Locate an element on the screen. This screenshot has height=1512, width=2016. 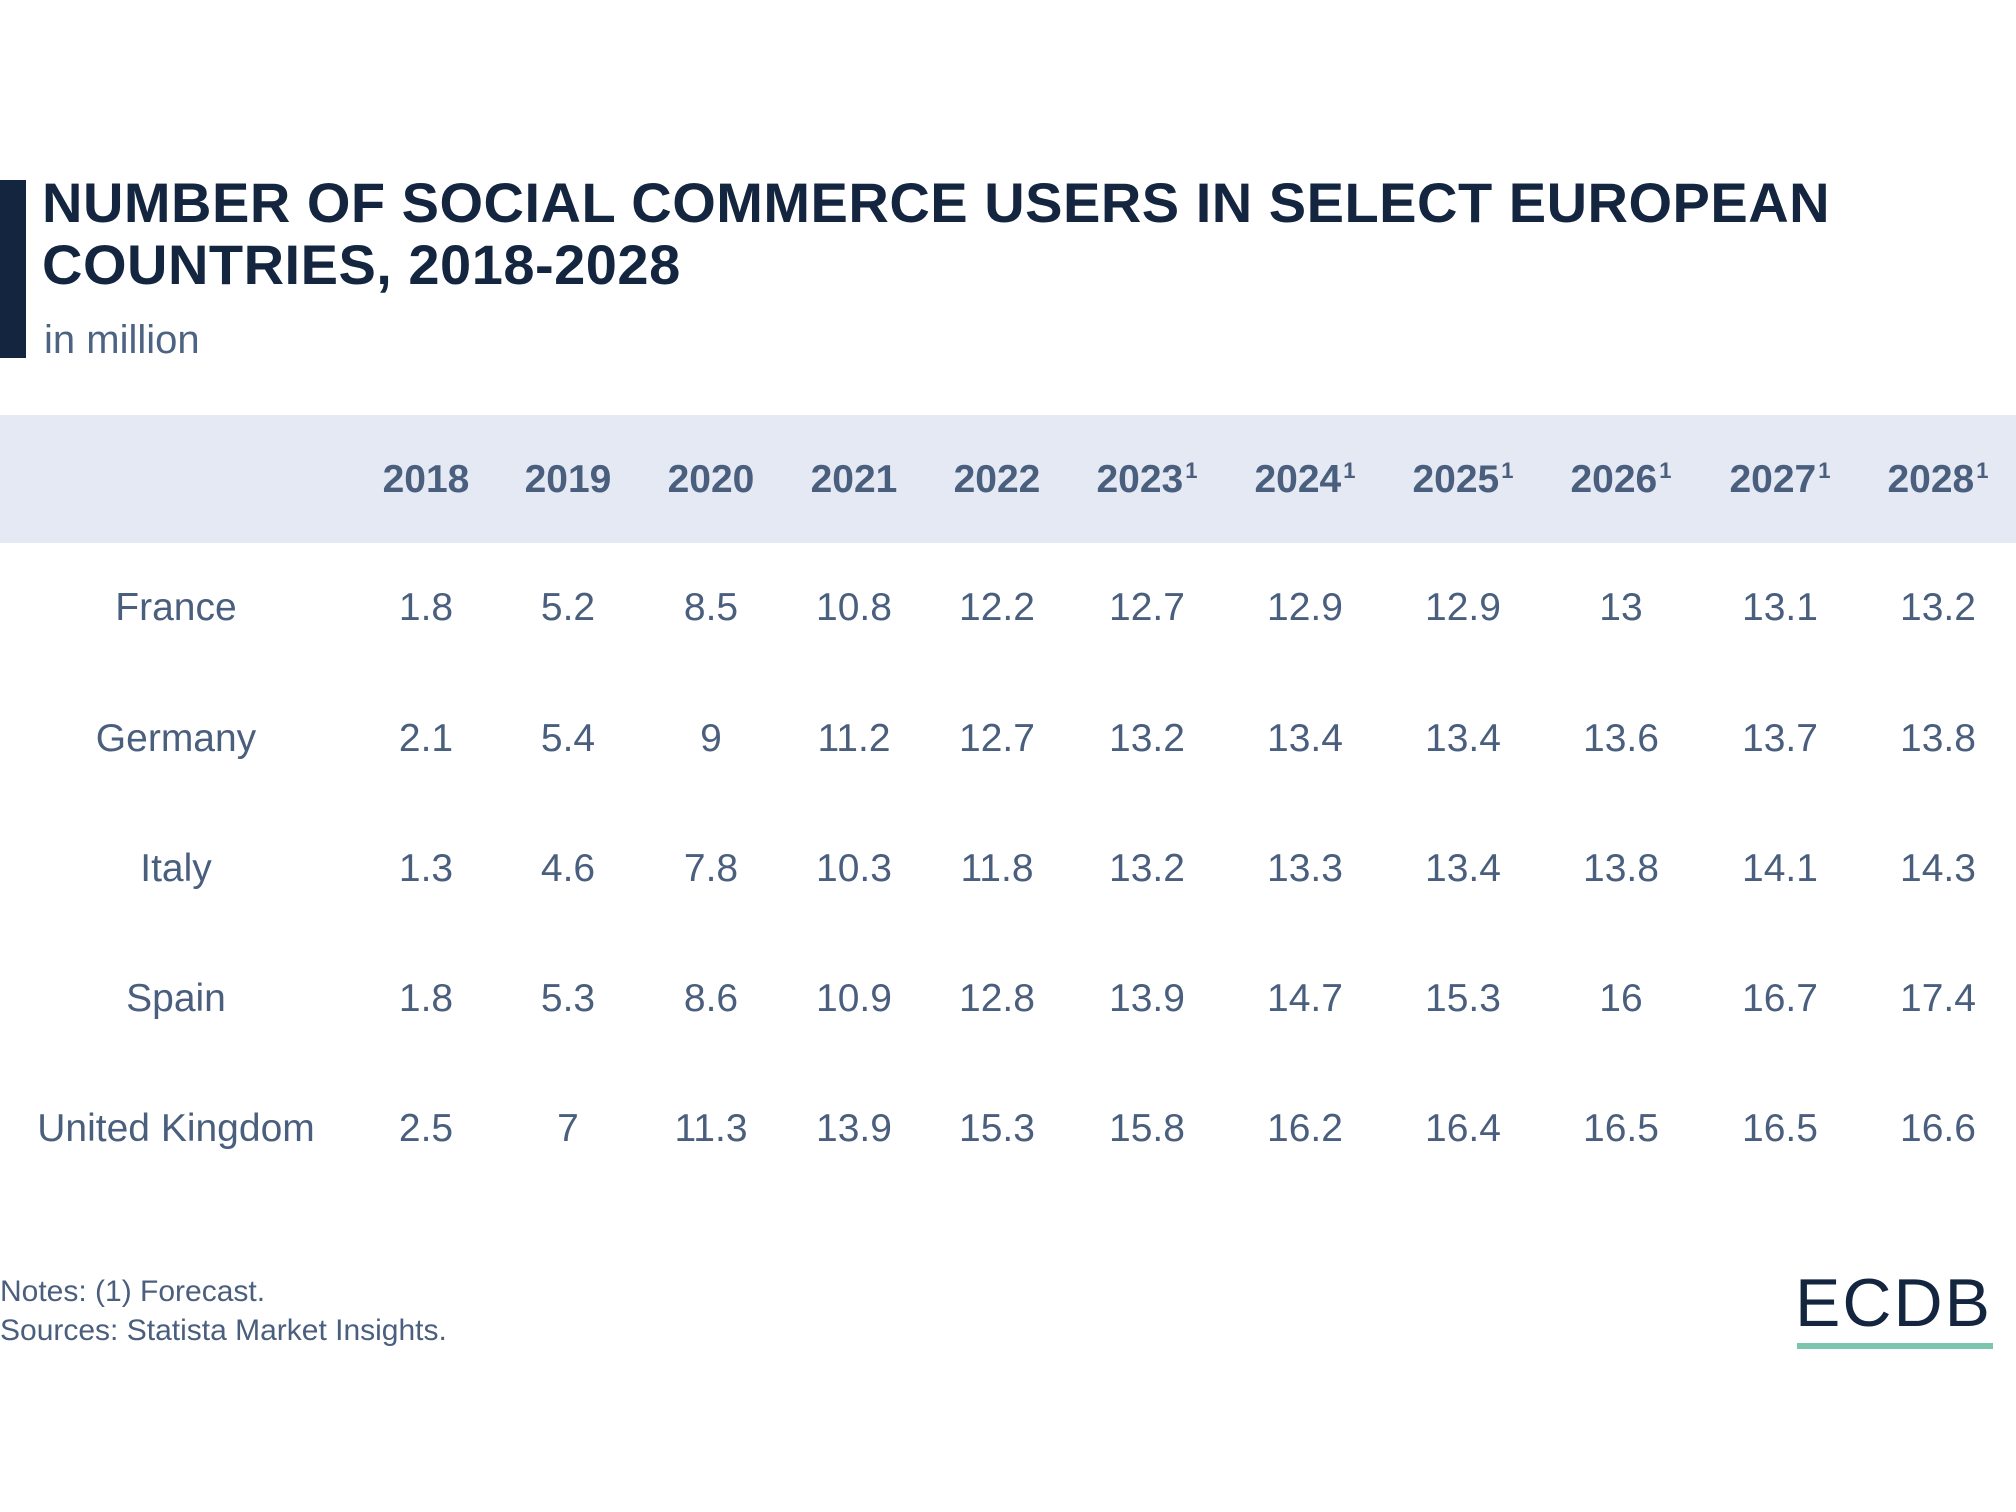
table-cell: 5.3 is located at coordinates (568, 998).